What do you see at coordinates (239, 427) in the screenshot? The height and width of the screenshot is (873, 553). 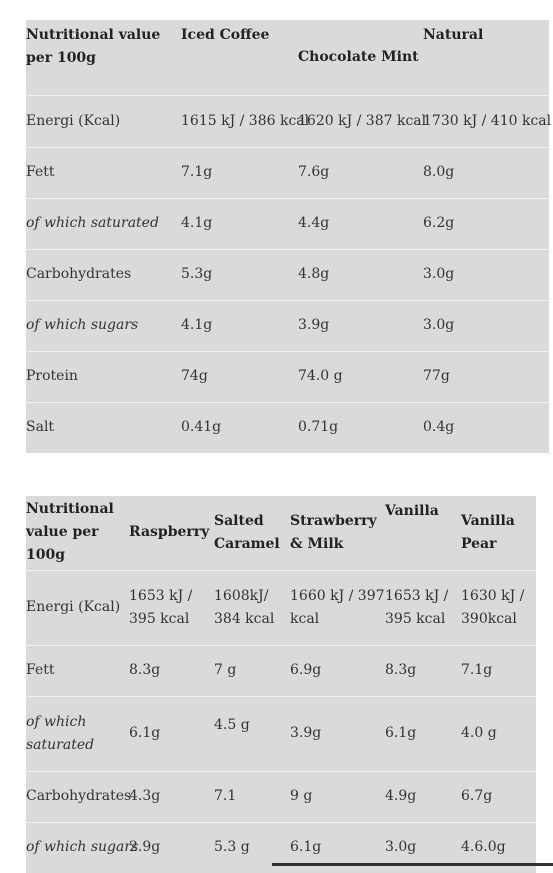 I see `table-cell: 0.41g` at bounding box center [239, 427].